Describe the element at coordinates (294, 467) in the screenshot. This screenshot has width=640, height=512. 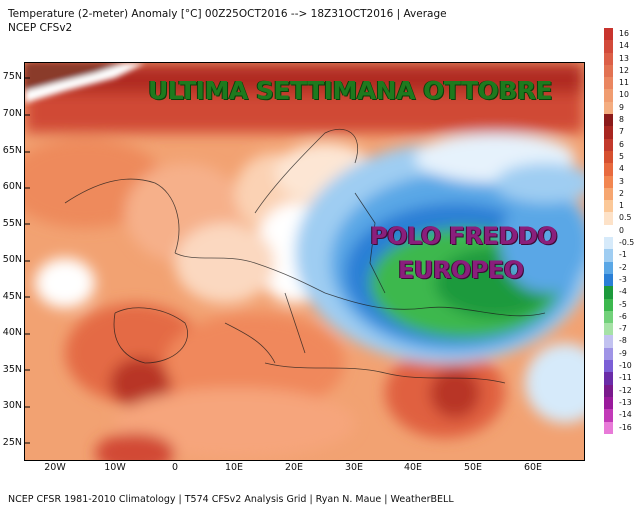
I see `lon-label: 20E` at that location.